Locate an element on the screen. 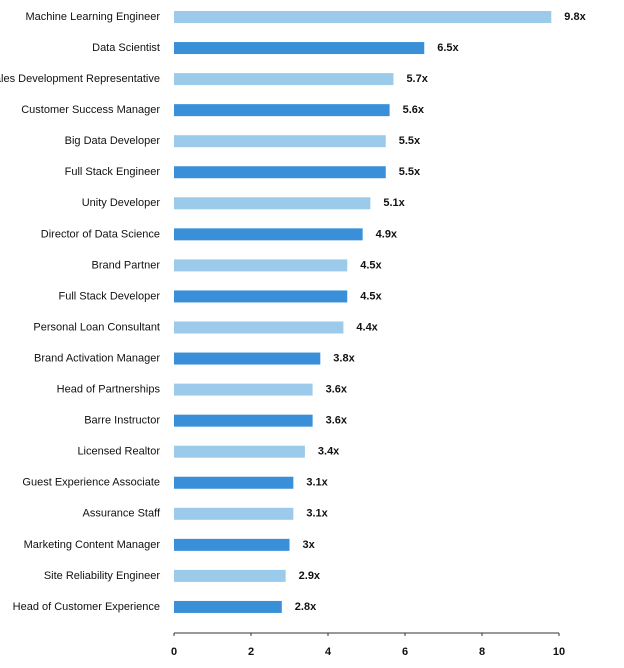  category-label: Customer Success Manager is located at coordinates (90, 110).